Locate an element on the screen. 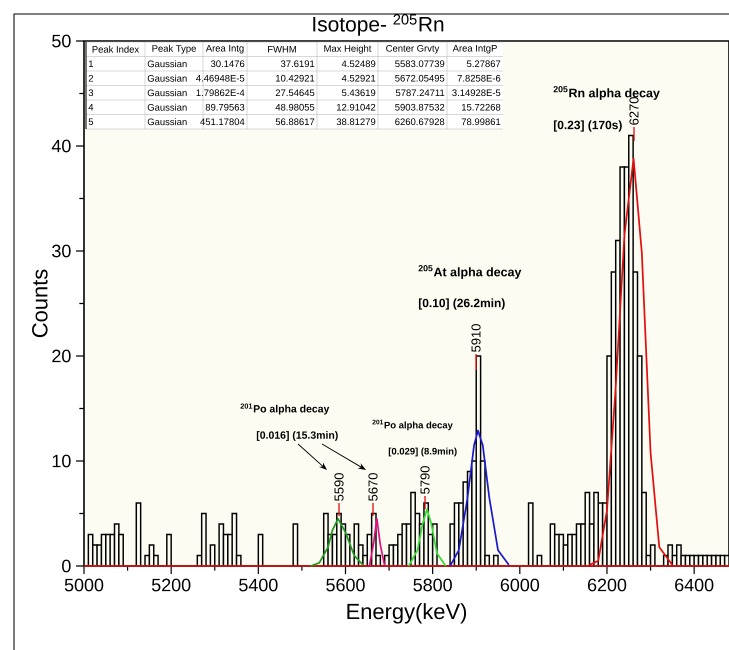  annotation: 3.14928E-5 is located at coordinates (476, 92).